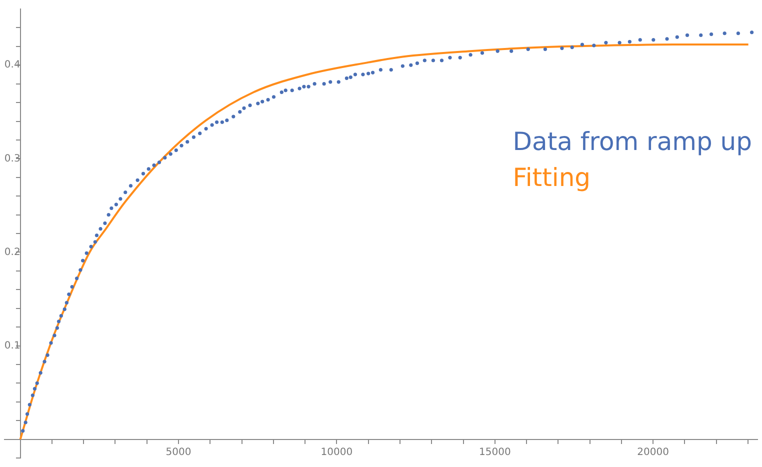 This screenshot has width=762, height=467. Describe the element at coordinates (12, 65) in the screenshot. I see `y-tick-label: 0.4` at that location.